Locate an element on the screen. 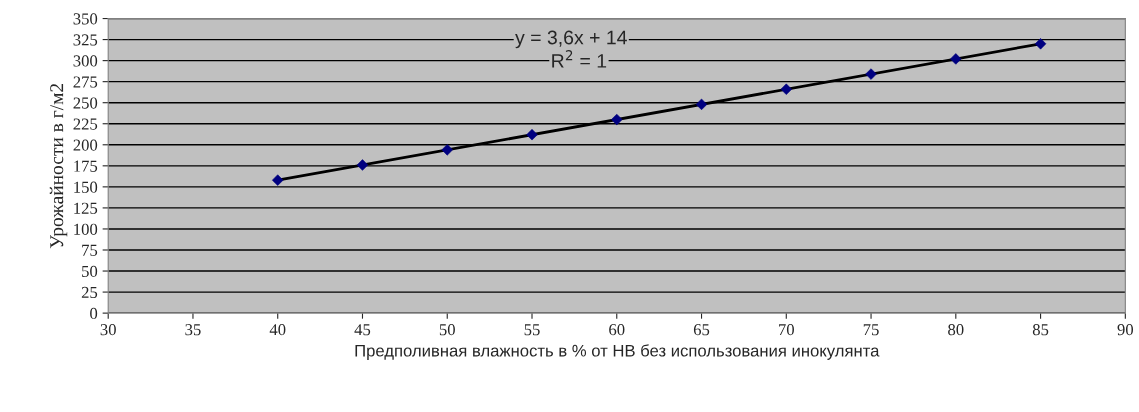 This screenshot has height=412, width=1139. x-tick-label: 60 is located at coordinates (617, 330).